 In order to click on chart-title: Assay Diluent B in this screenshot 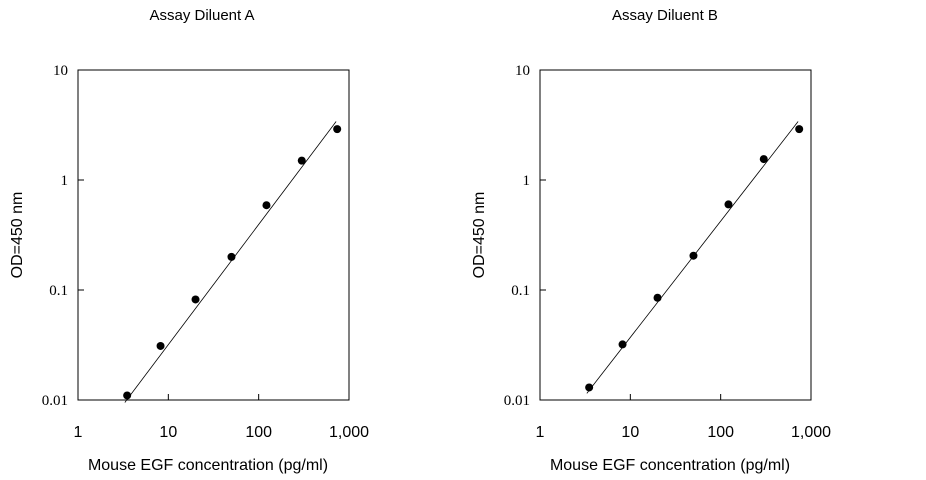, I will do `click(665, 15)`.